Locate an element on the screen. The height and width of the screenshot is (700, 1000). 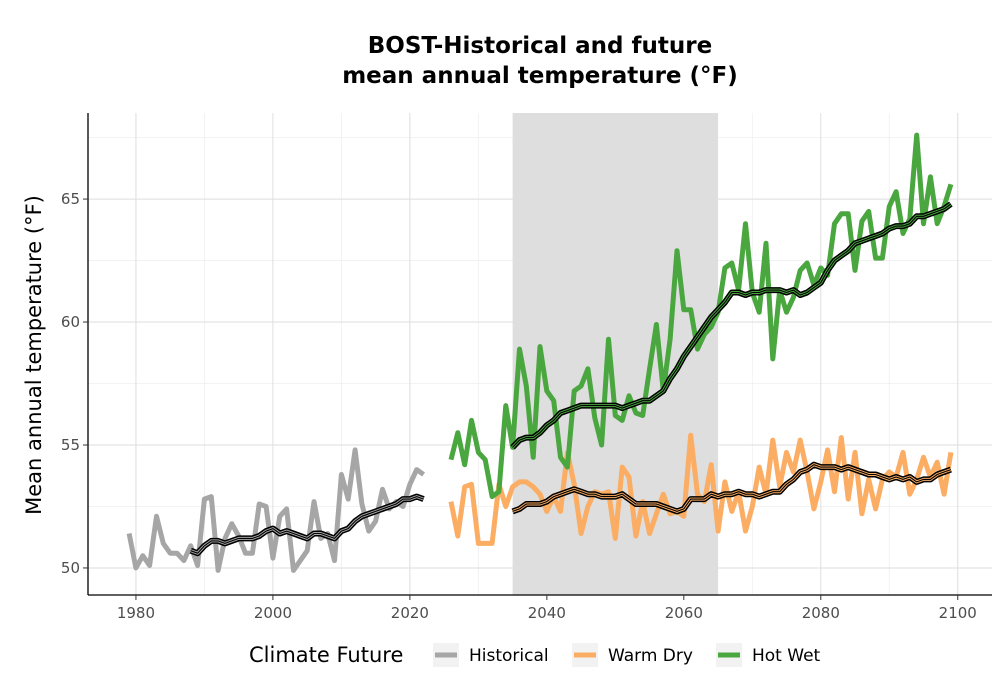
chart-title-line: mean annual temperature (°F) is located at coordinates (540, 76).